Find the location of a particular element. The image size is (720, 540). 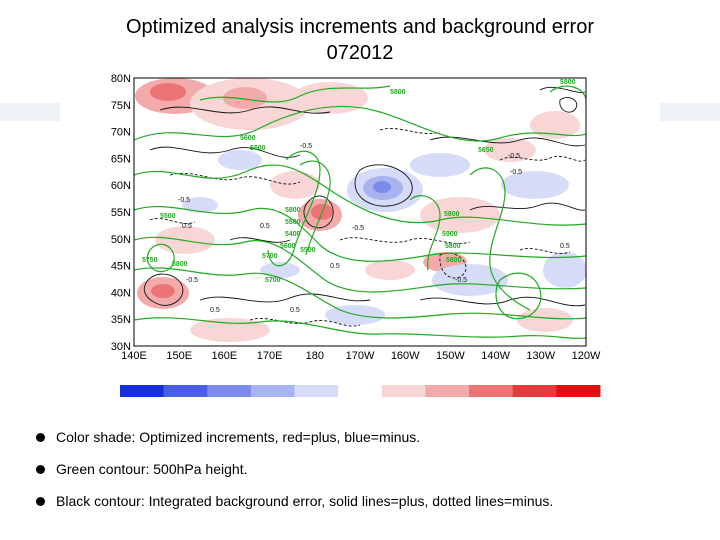

lon-tick-label: 160E is located at coordinates (225, 356).